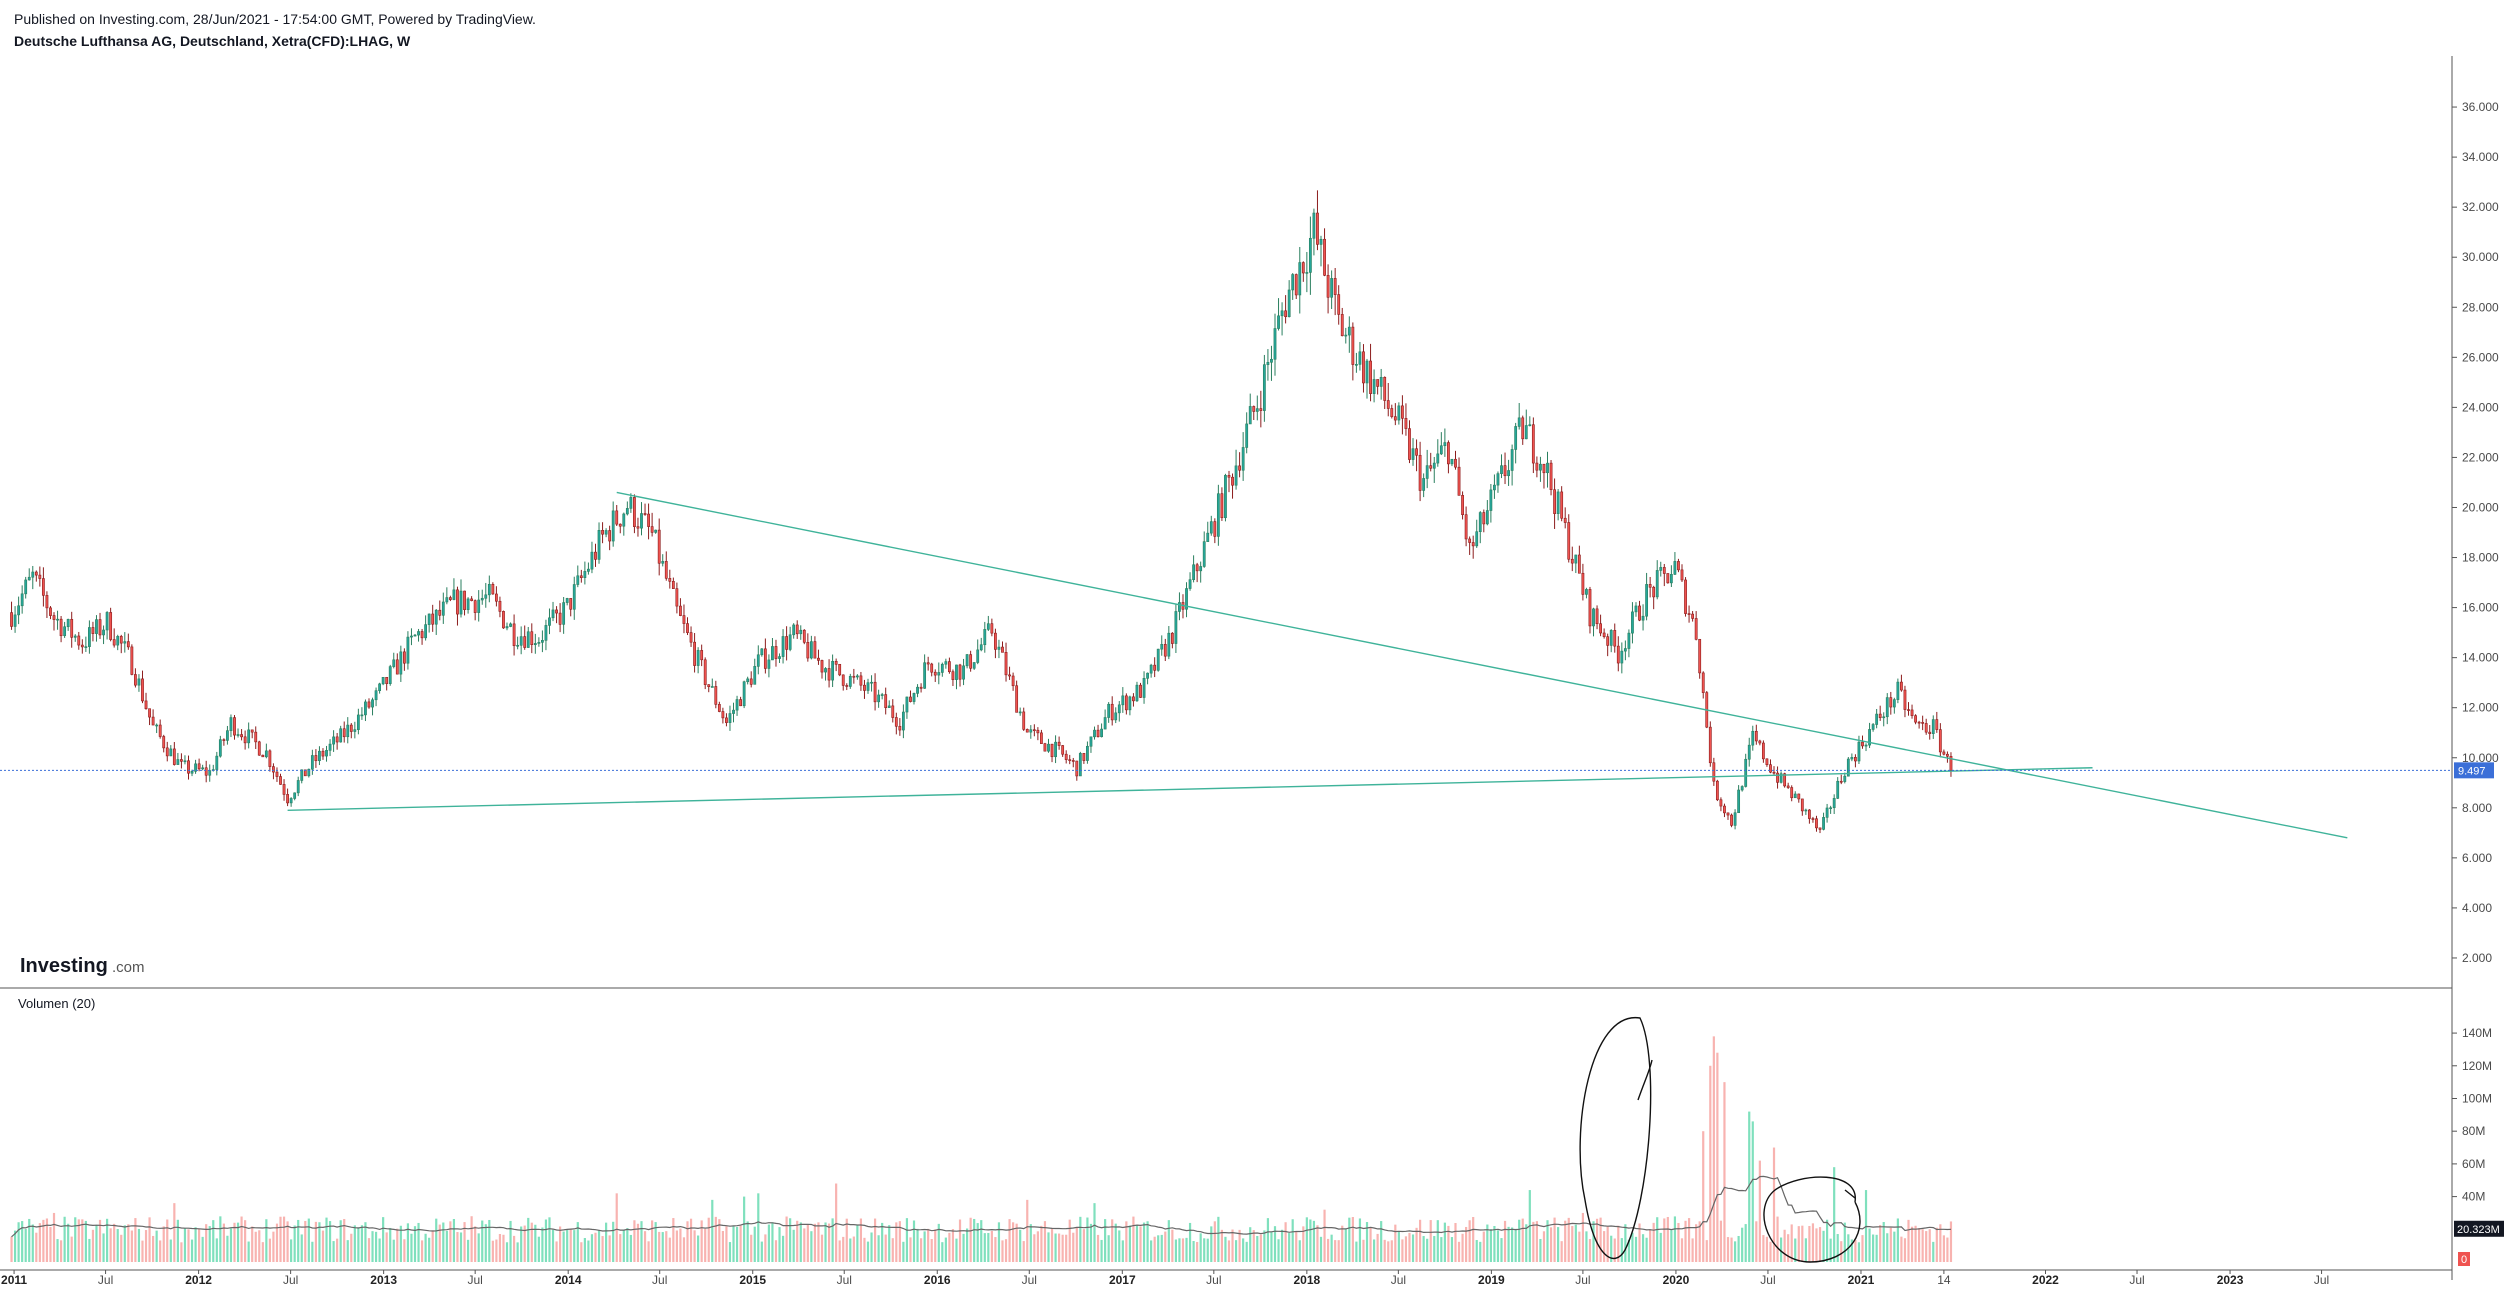 The width and height of the screenshot is (2510, 1292). Describe the element at coordinates (2477, 1098) in the screenshot. I see `volume-tick-label: 100M` at that location.